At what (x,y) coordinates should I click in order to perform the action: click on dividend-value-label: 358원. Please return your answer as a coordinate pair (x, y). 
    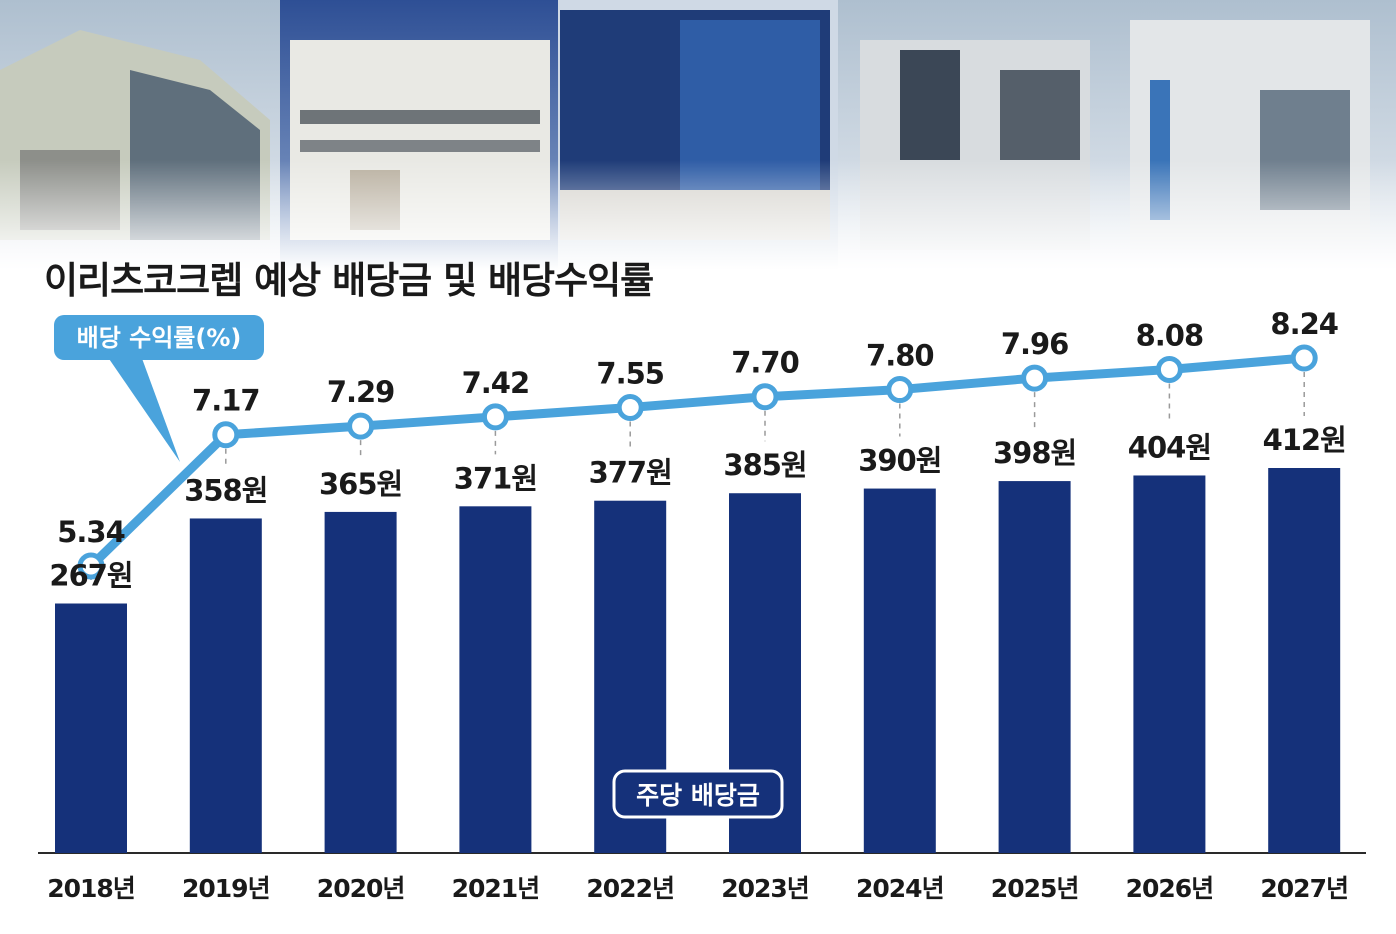
    Looking at the image, I should click on (225, 490).